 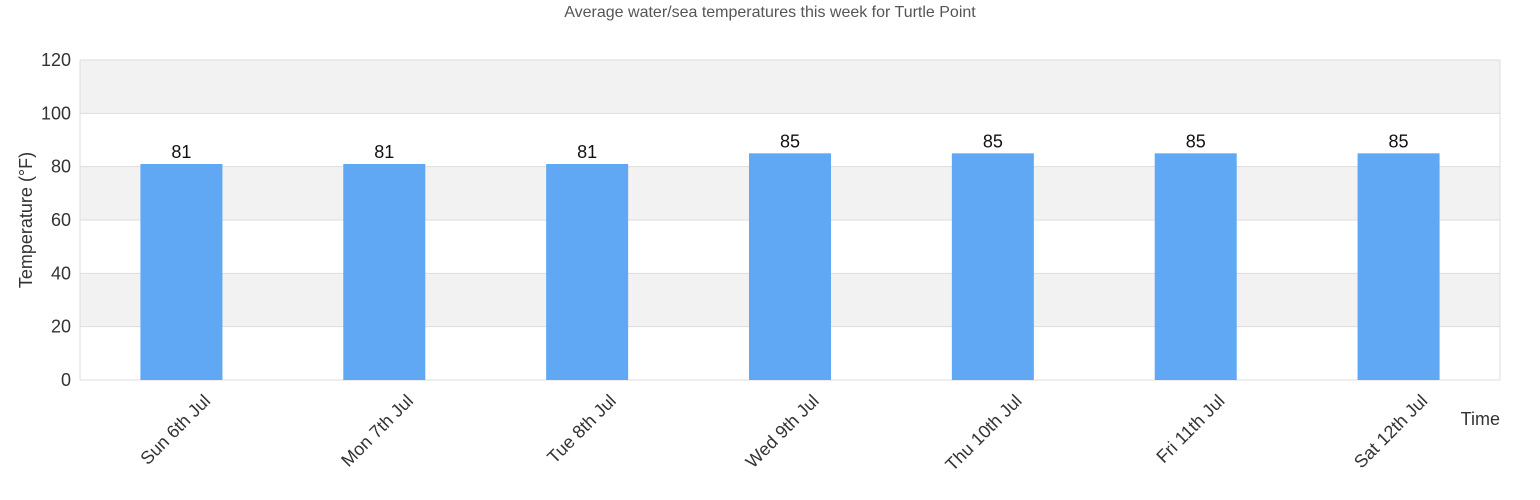 What do you see at coordinates (1390, 431) in the screenshot?
I see `x-tick-label: Sat 12th Jul` at bounding box center [1390, 431].